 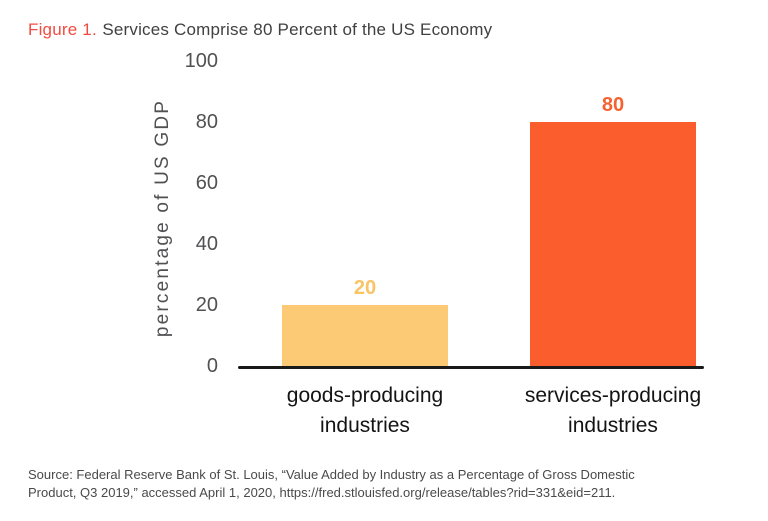 I want to click on x-category-label: services-producing industries, so click(x=613, y=410).